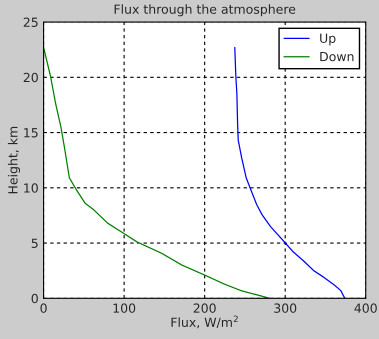  What do you see at coordinates (285, 308) in the screenshot?
I see `x-tick-label: 300` at bounding box center [285, 308].